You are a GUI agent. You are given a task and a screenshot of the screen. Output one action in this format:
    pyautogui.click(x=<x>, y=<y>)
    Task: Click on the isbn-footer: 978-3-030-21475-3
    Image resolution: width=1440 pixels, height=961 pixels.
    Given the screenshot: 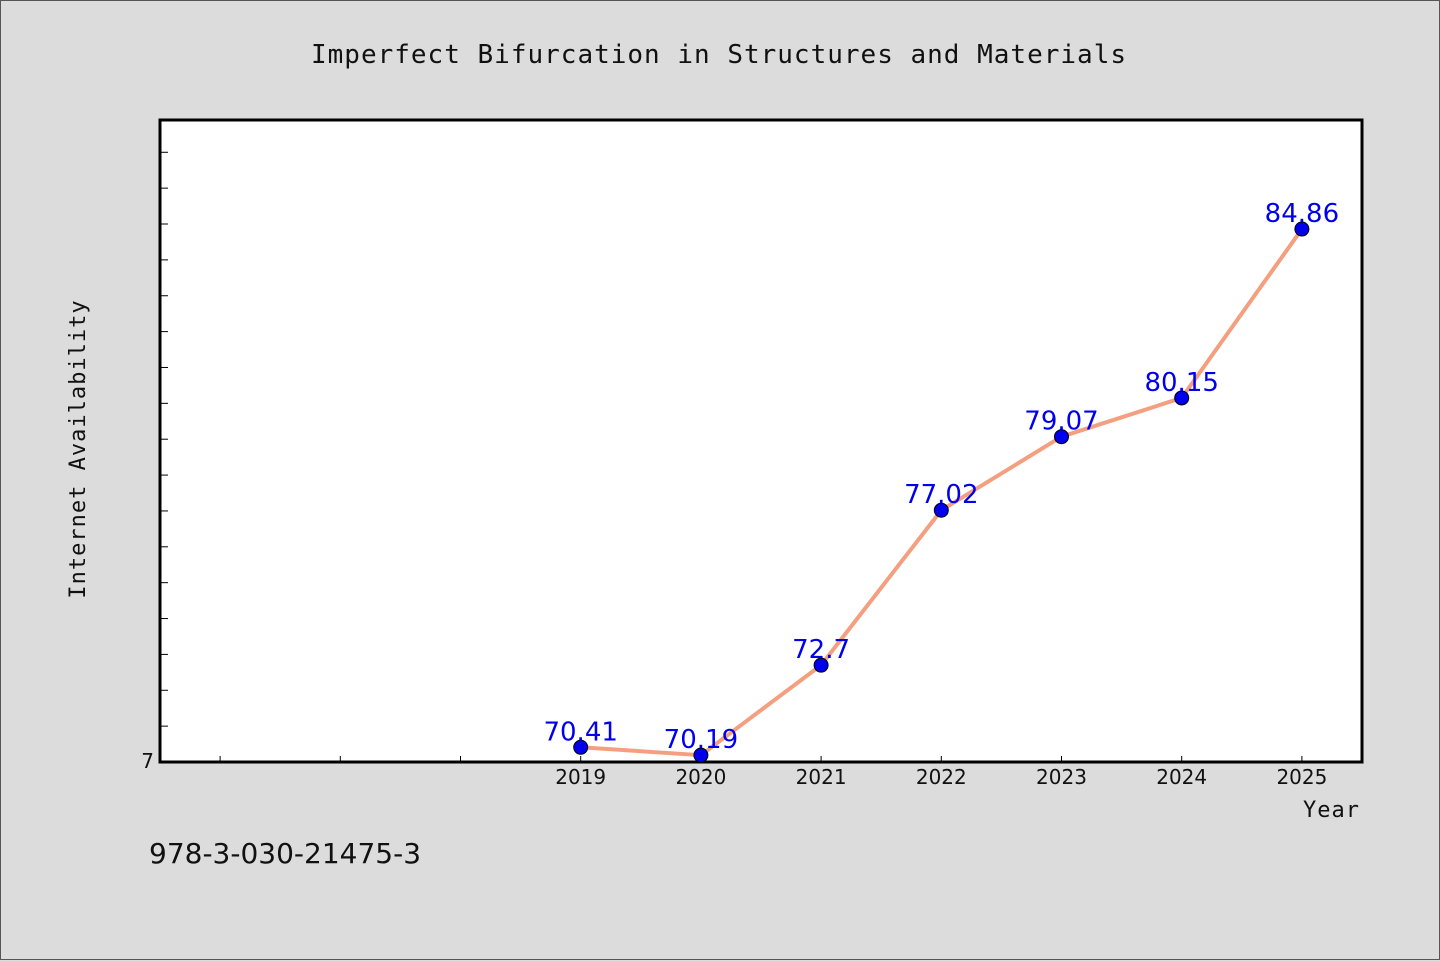 What is the action you would take?
    pyautogui.click(x=285, y=853)
    